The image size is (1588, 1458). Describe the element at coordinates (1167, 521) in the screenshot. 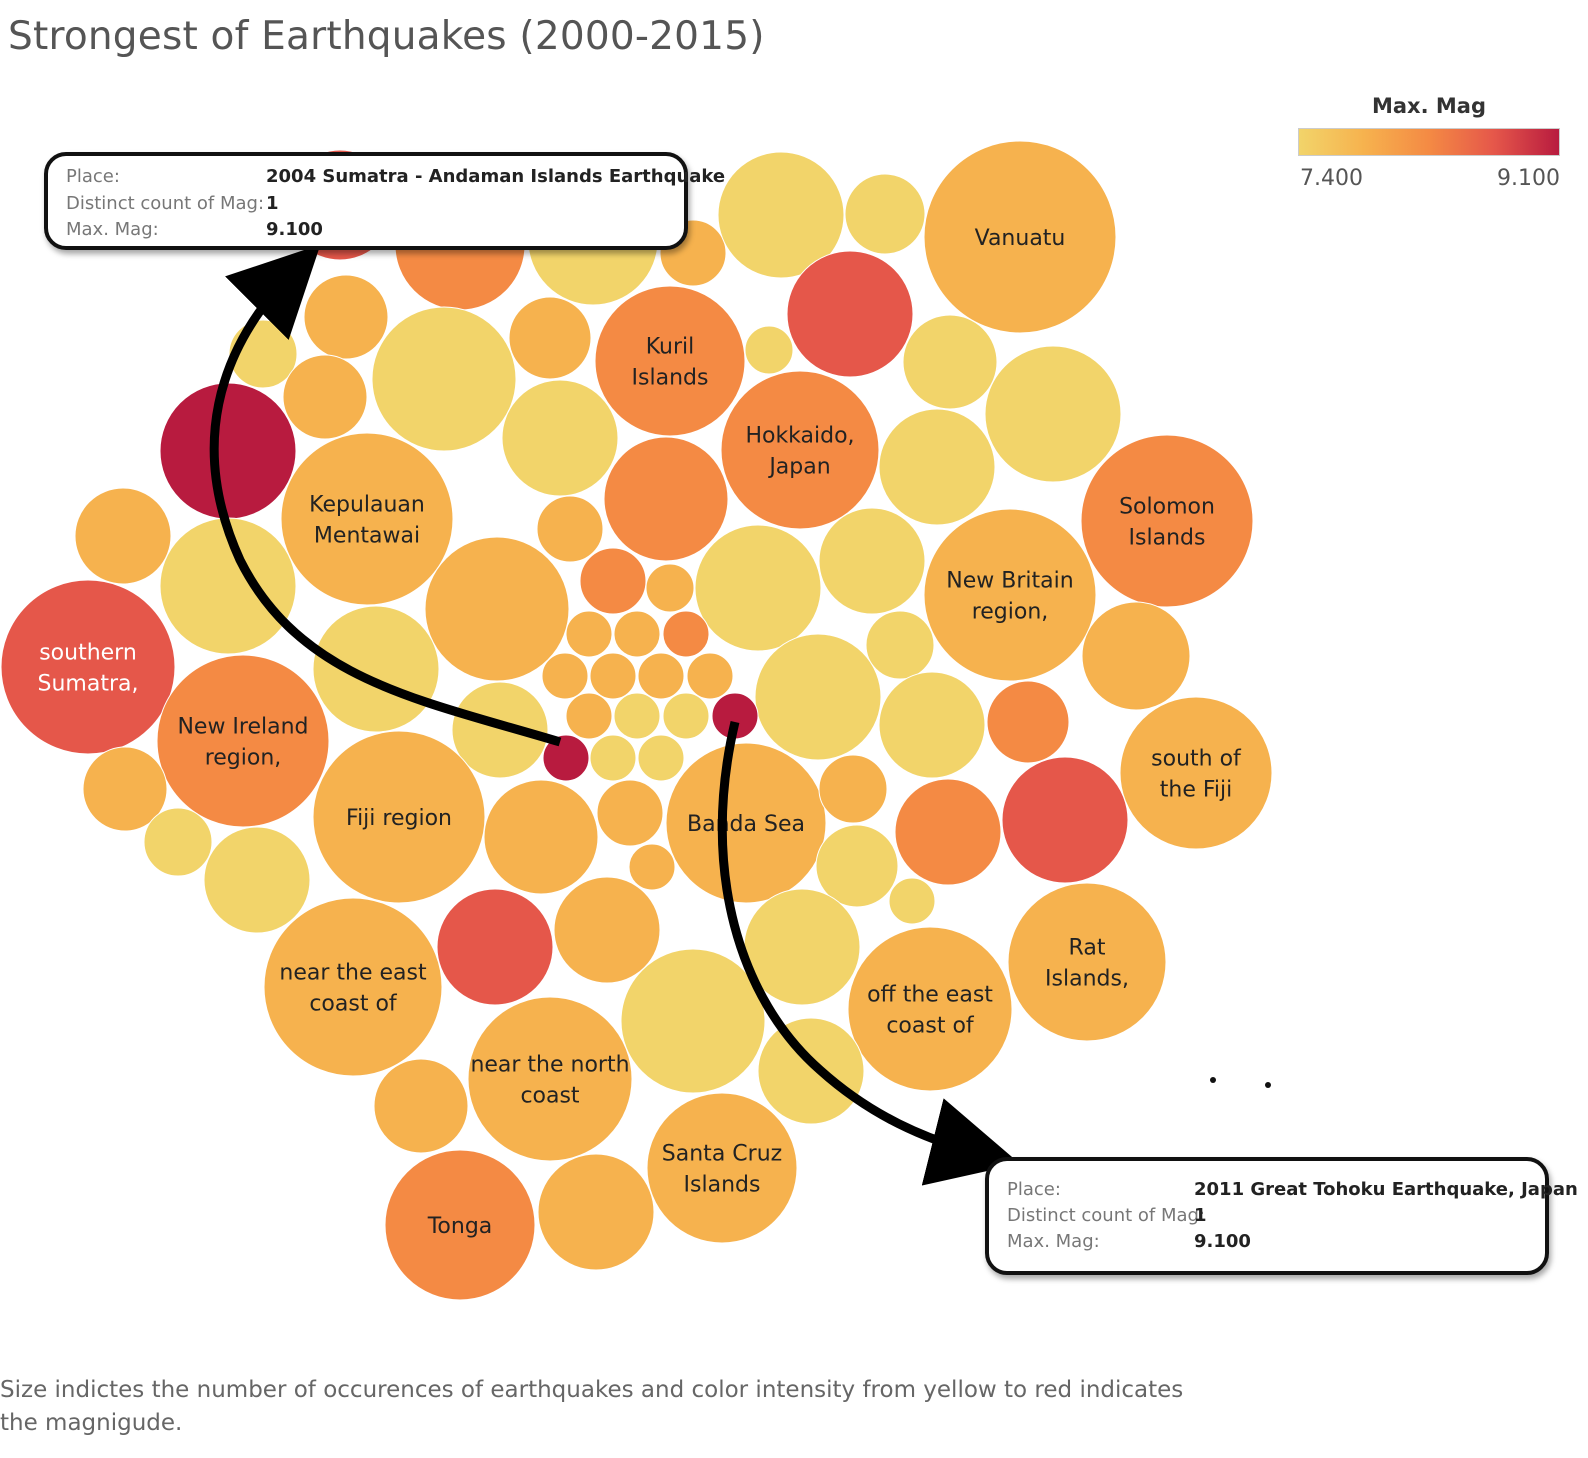

I see `bubble-solomon-islands` at that location.